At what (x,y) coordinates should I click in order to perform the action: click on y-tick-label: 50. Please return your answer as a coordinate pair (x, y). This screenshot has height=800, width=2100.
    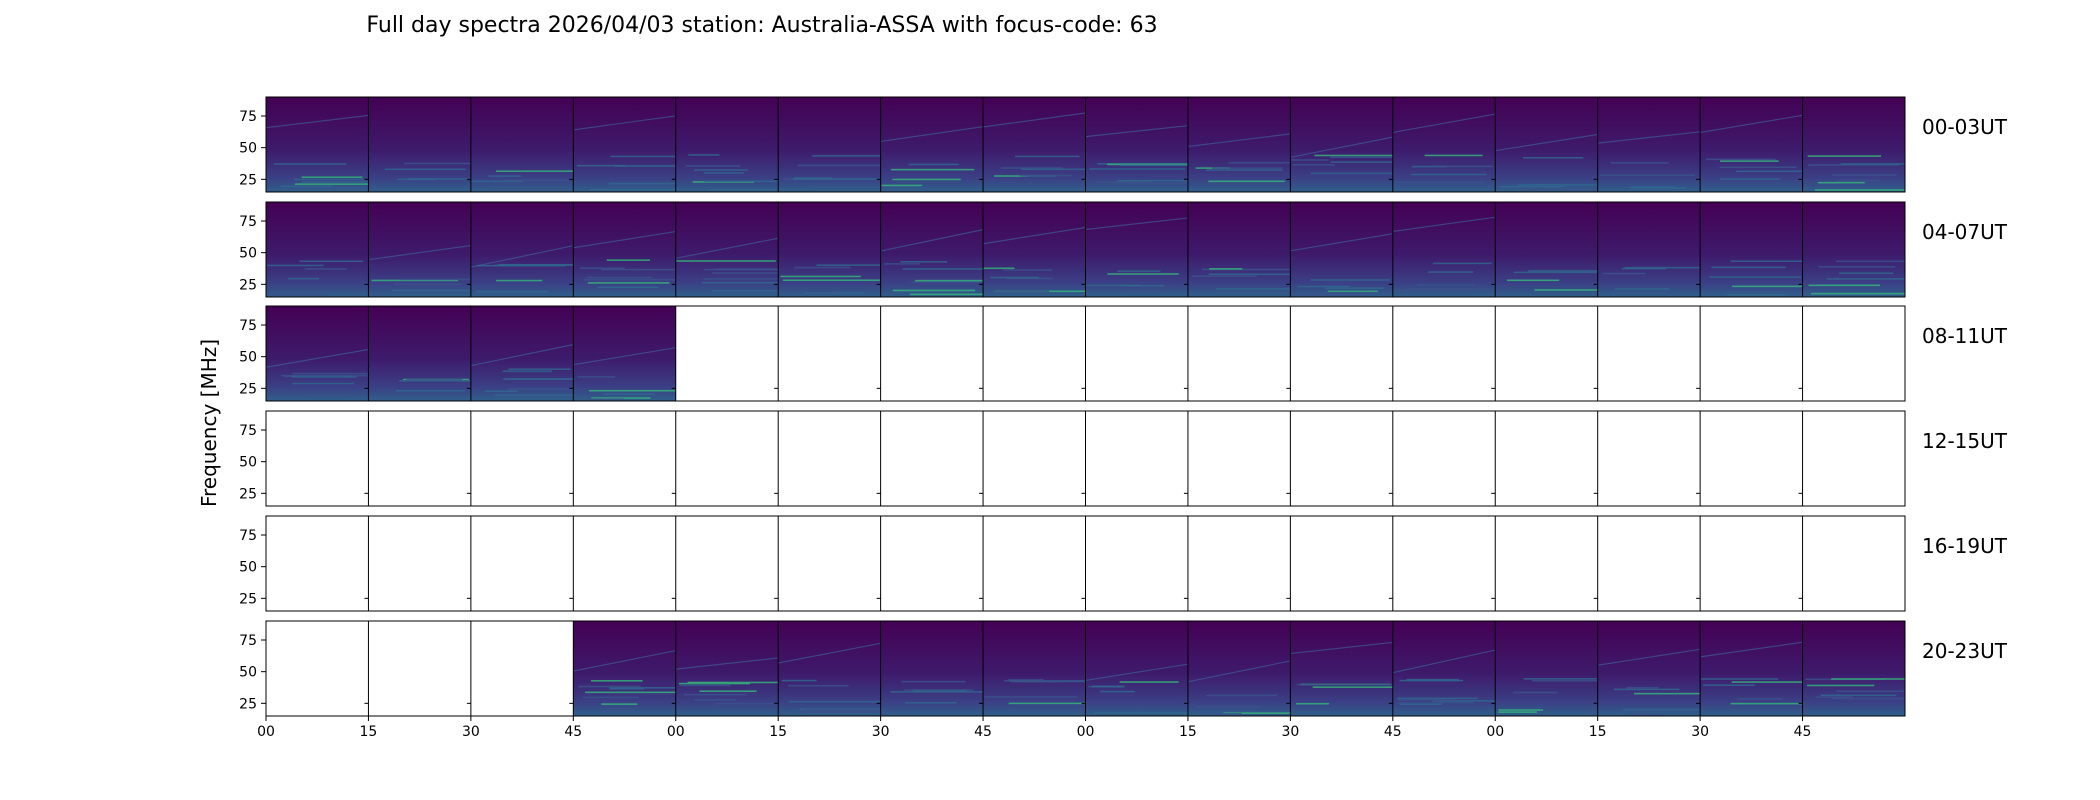
    Looking at the image, I should click on (248, 673).